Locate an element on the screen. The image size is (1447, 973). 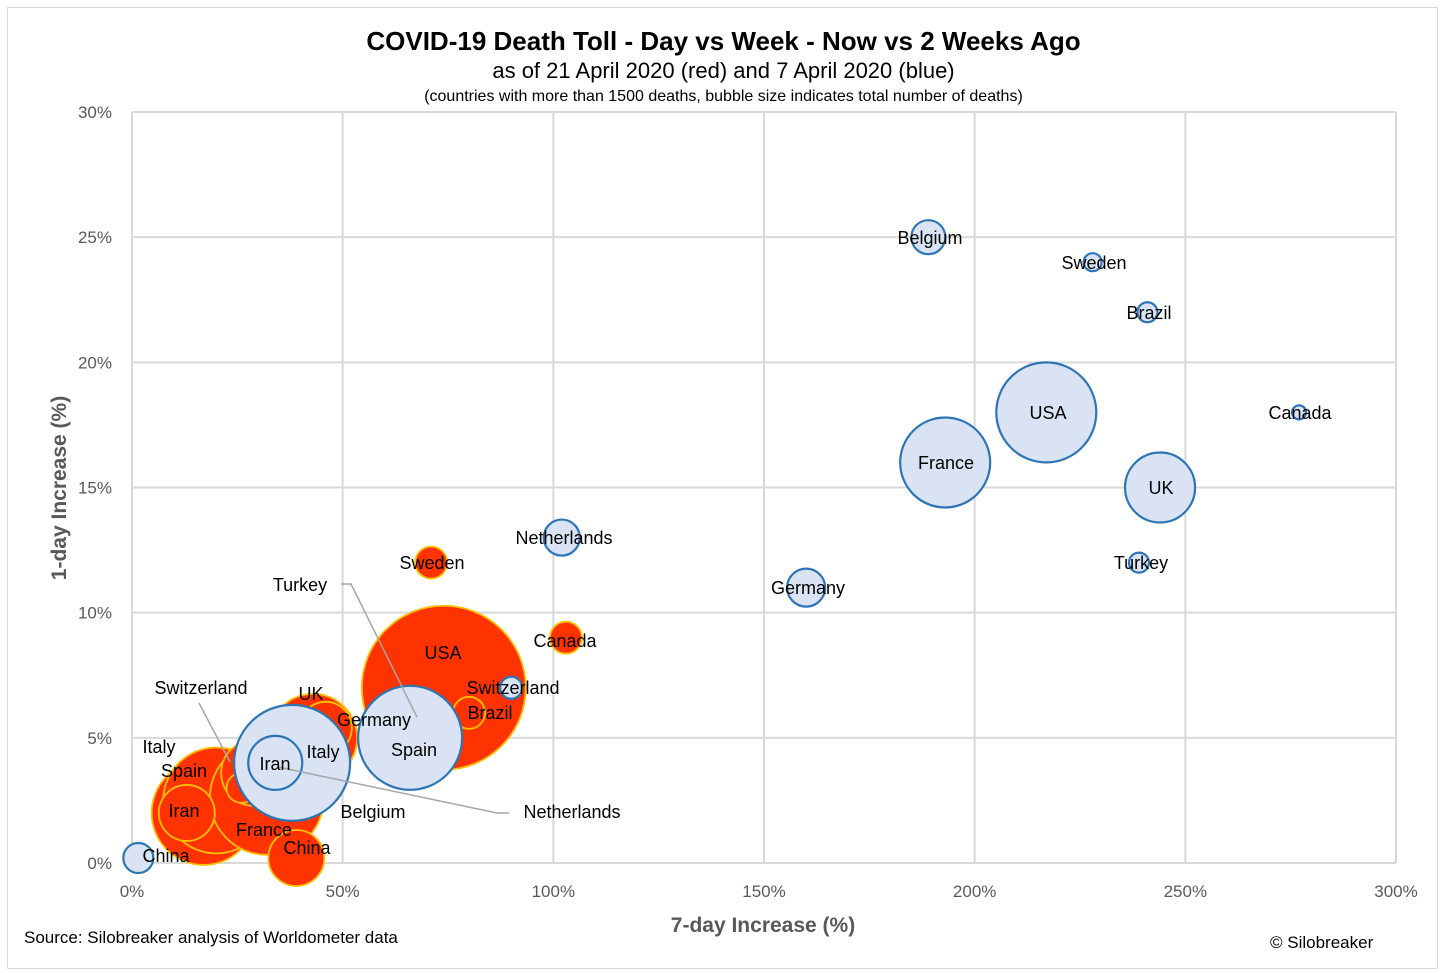
bubble-blue-canada is located at coordinates (1299, 412).